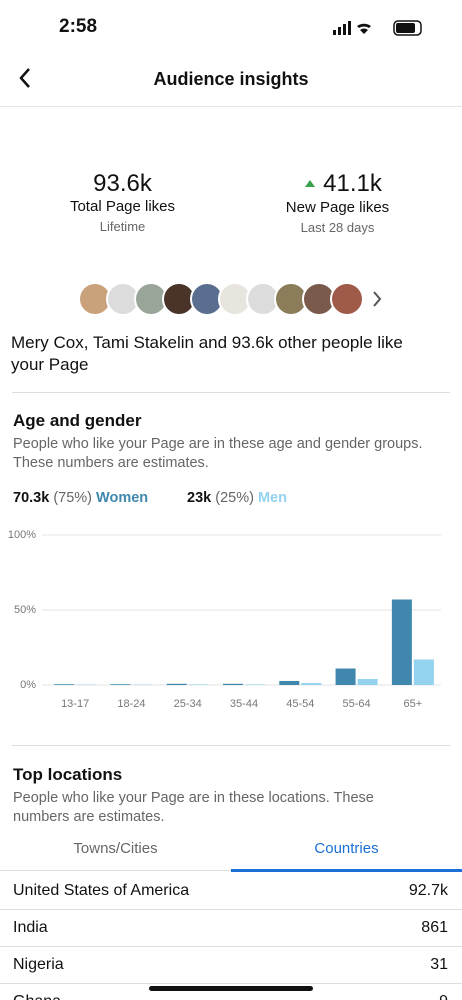 The height and width of the screenshot is (1000, 462). Describe the element at coordinates (31, 498) in the screenshot. I see `legend-count: 70.3k` at that location.